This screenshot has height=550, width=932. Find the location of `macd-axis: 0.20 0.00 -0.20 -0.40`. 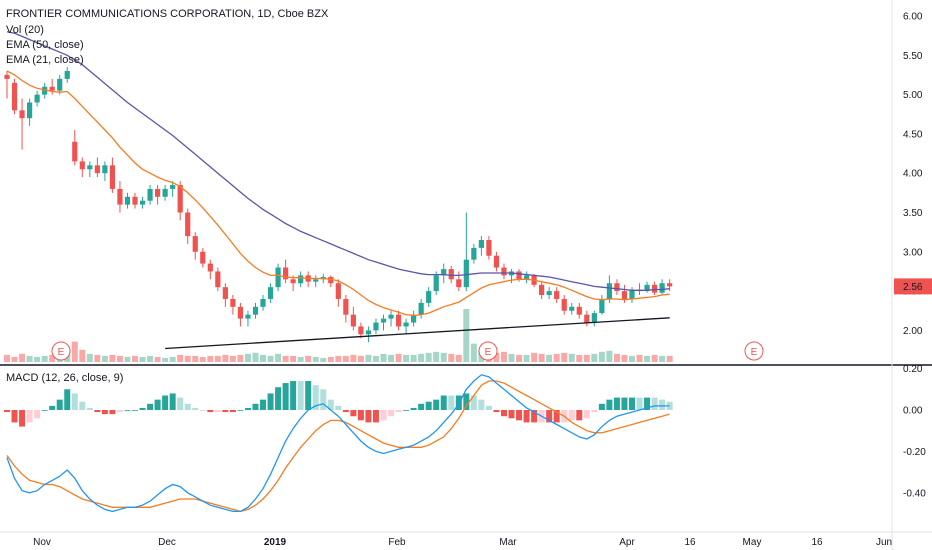

macd-axis: 0.20 0.00 -0.20 -0.40 is located at coordinates (914, 431).